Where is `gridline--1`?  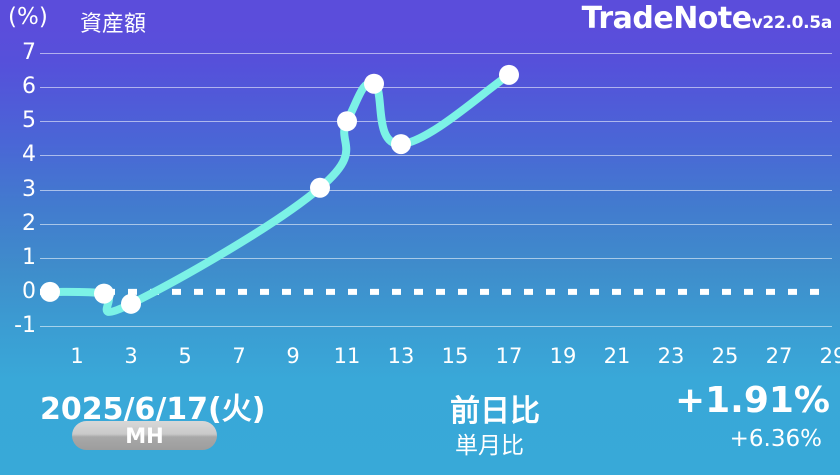
gridline--1 is located at coordinates (436, 326).